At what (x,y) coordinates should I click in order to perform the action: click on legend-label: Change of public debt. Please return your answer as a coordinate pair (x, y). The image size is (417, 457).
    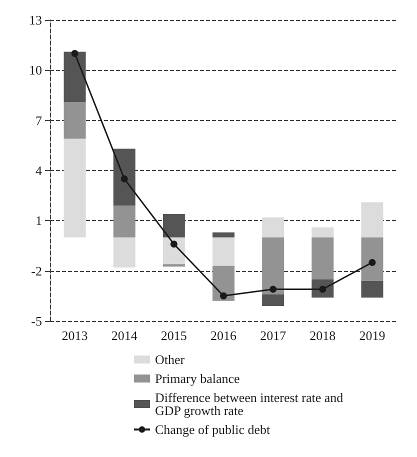
    Looking at the image, I should click on (213, 429).